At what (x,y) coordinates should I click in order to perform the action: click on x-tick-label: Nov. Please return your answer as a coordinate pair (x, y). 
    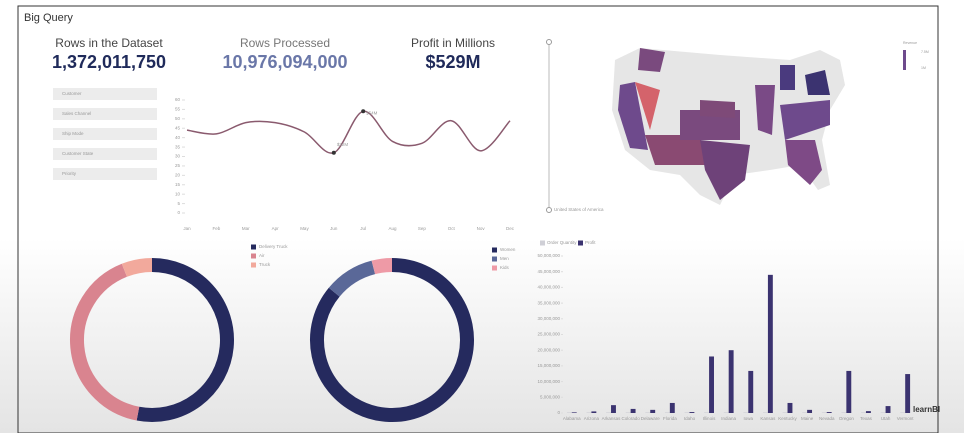
    Looking at the image, I should click on (481, 228).